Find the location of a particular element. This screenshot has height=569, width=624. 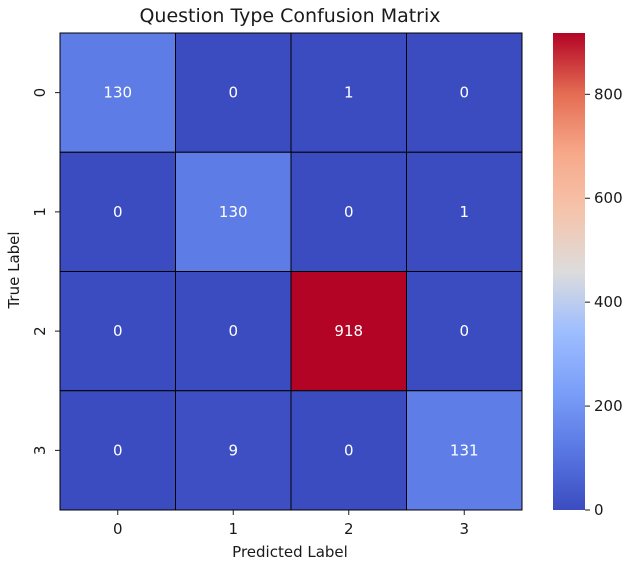

heatmap-cell-r2-c3 is located at coordinates (464, 331).